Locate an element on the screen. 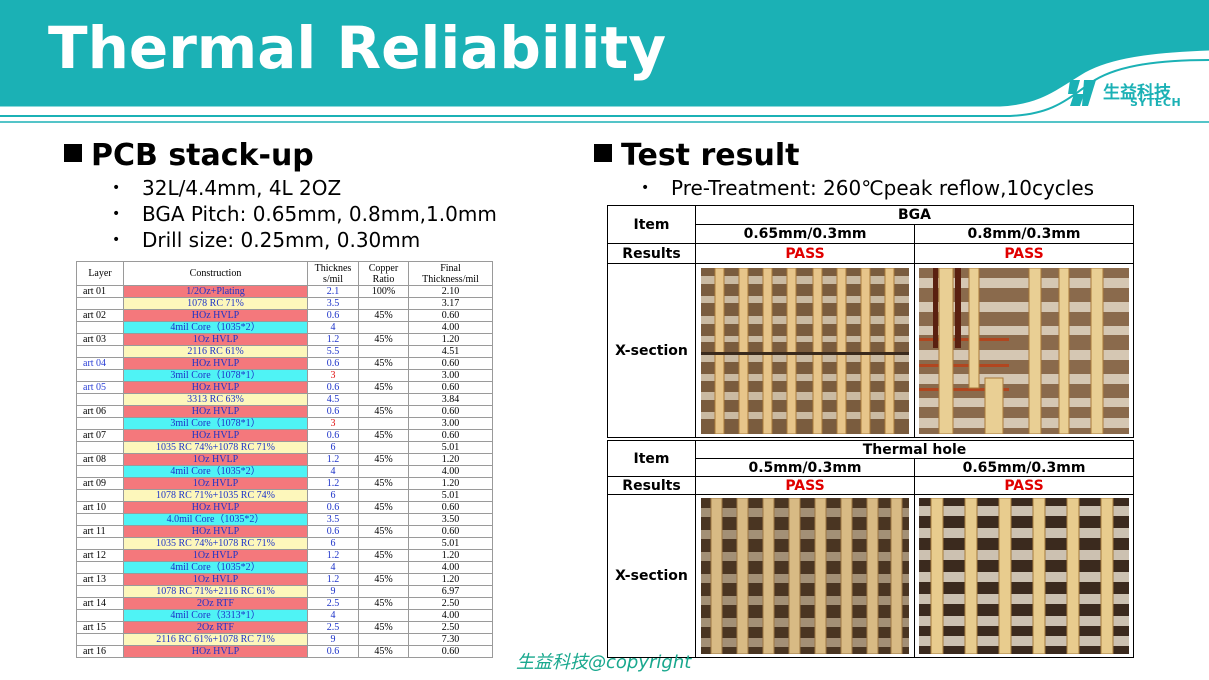 This screenshot has width=1209, height=680. stackup-row: 3313 RC 63% 4.5 3.84 is located at coordinates (284, 399).